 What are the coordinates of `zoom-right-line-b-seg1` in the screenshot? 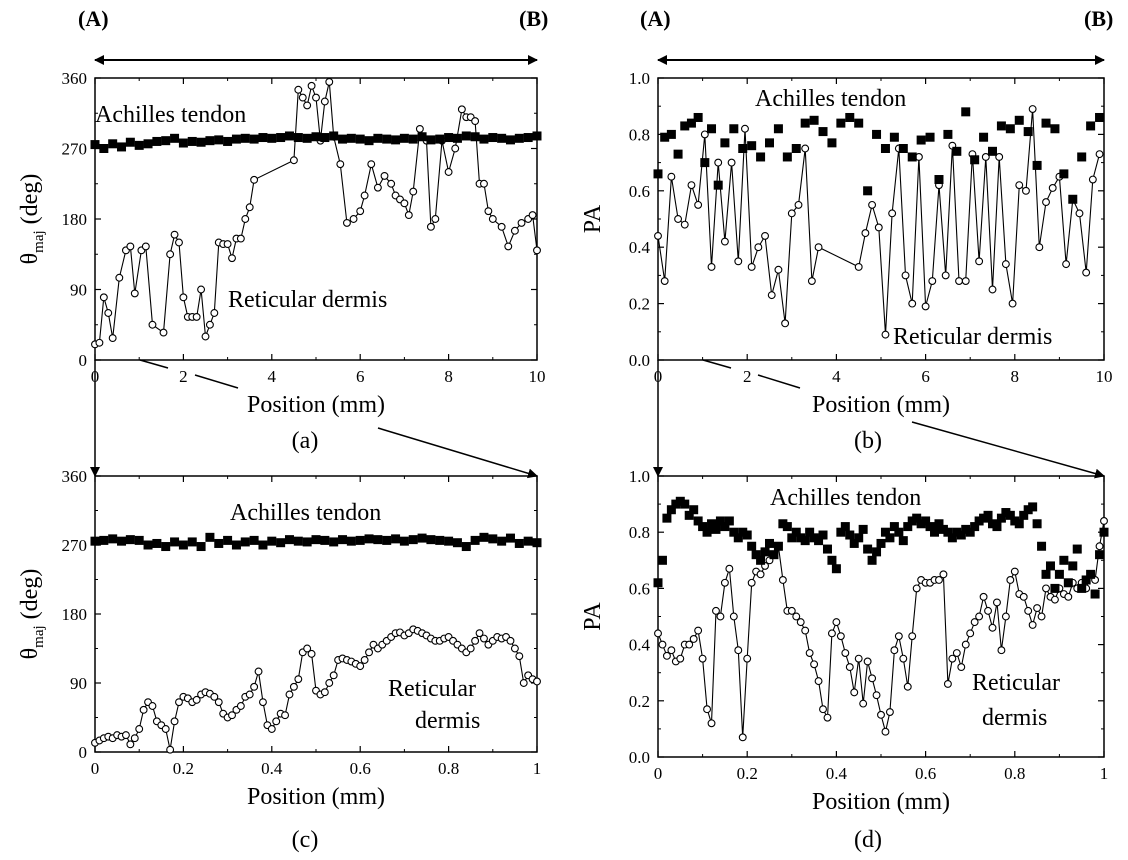 It's located at (717, 364).